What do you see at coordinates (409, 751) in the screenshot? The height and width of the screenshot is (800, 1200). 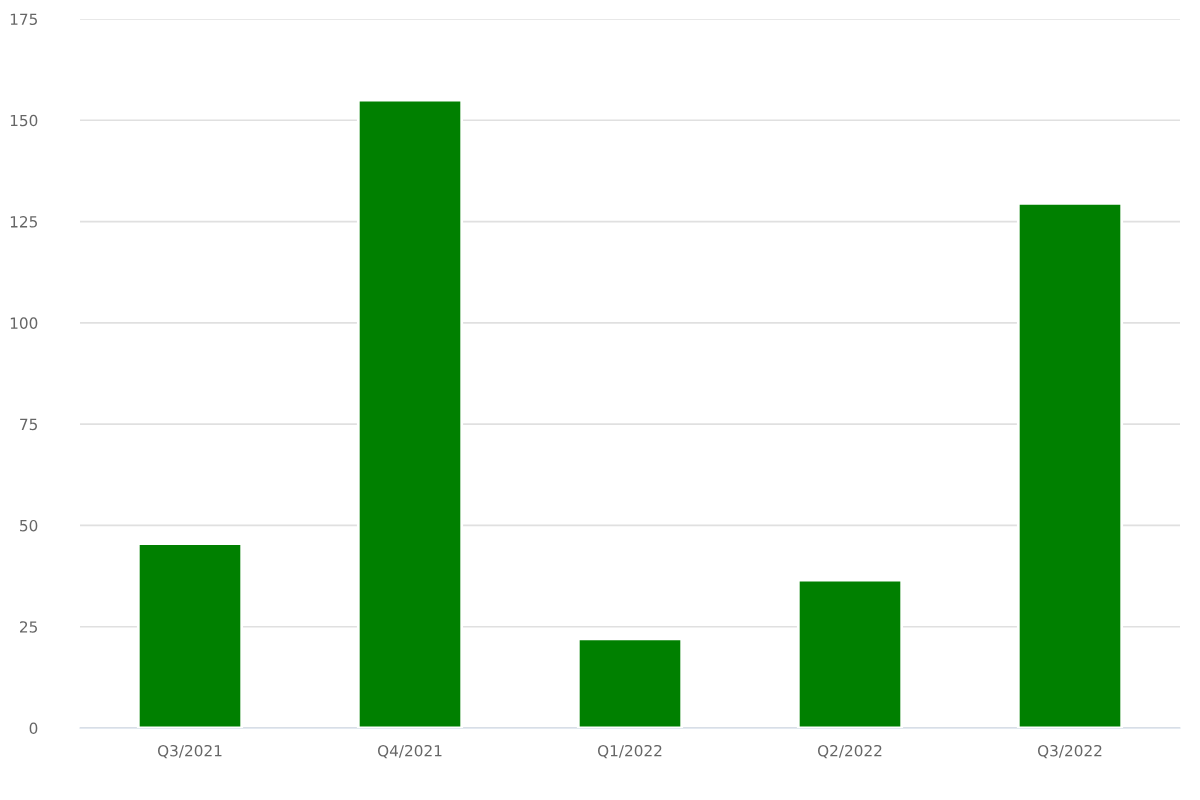 I see `x-tick-label: Q4/2021` at bounding box center [409, 751].